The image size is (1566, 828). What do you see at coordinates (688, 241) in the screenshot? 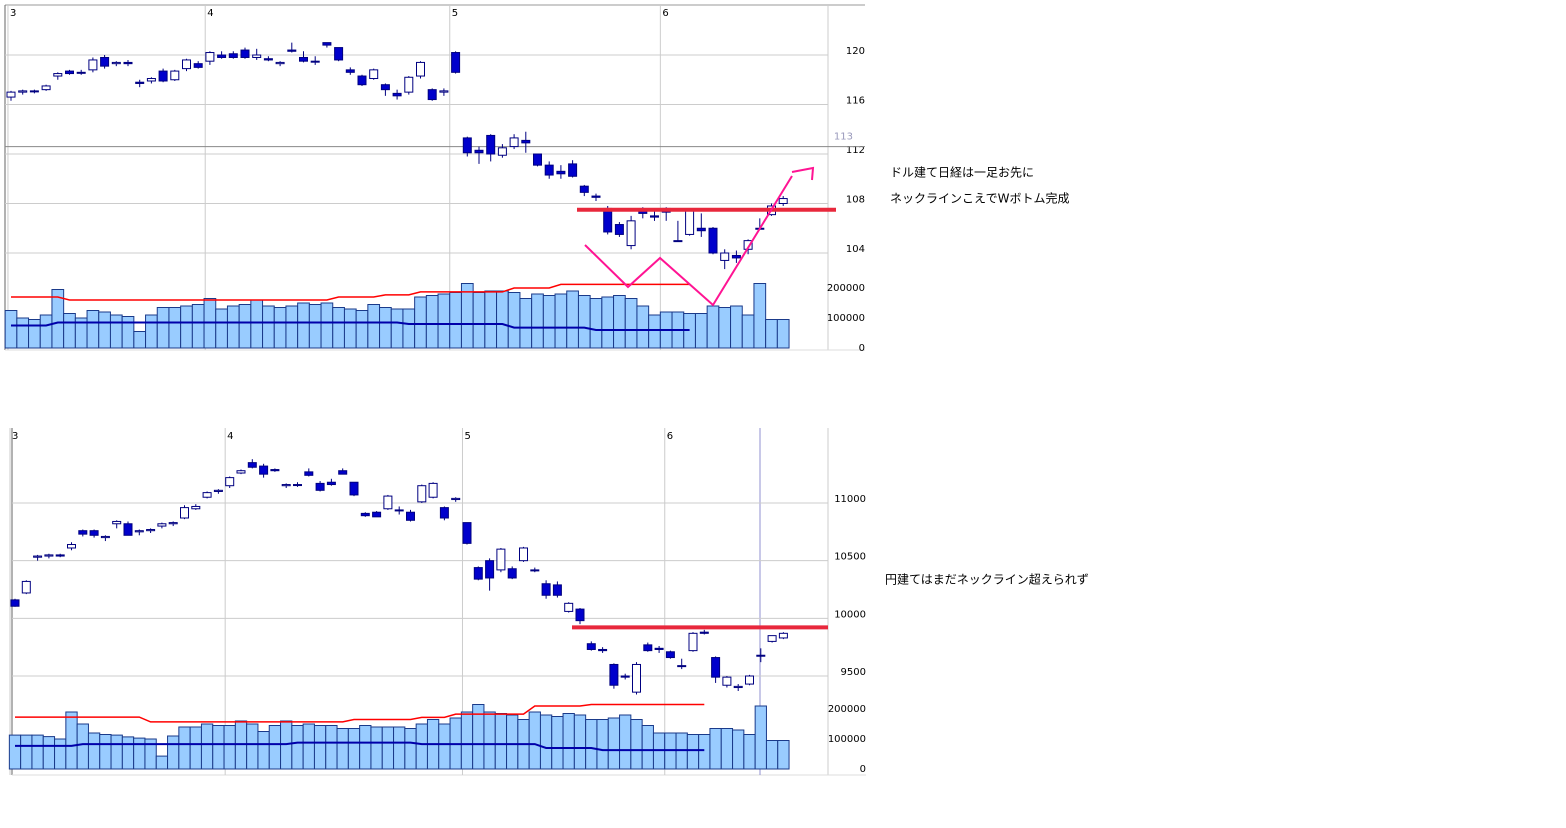
I see `w-bottom-sketch` at bounding box center [688, 241].